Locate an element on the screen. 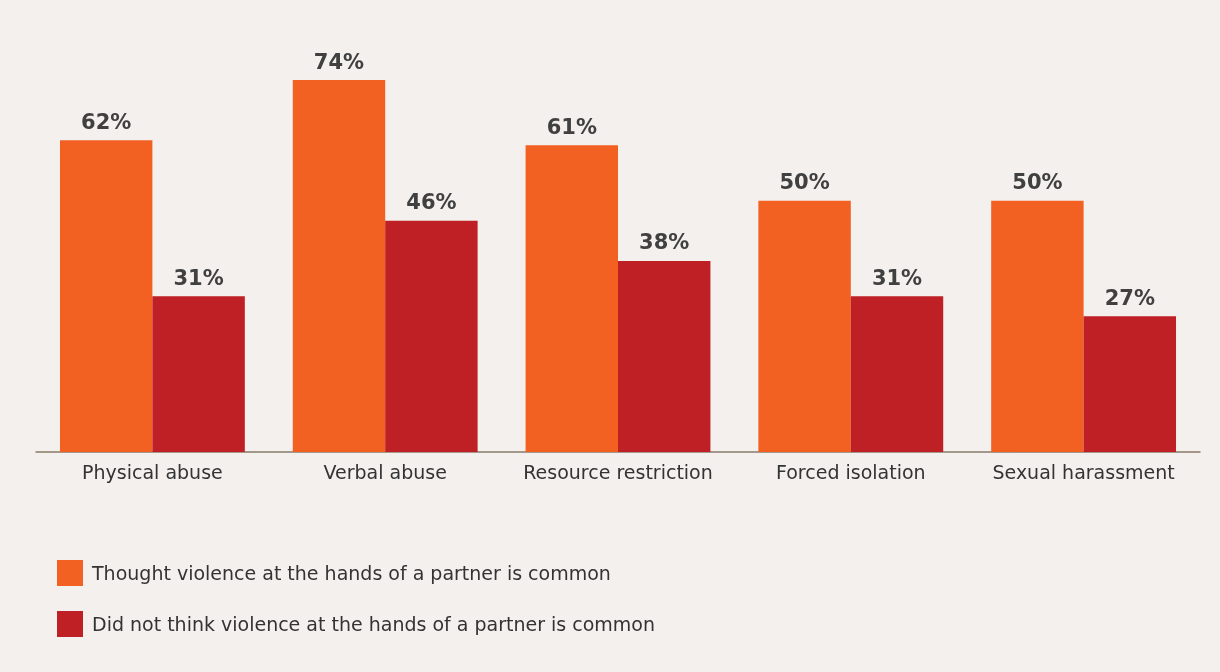  data-label: 62% is located at coordinates (106, 121).